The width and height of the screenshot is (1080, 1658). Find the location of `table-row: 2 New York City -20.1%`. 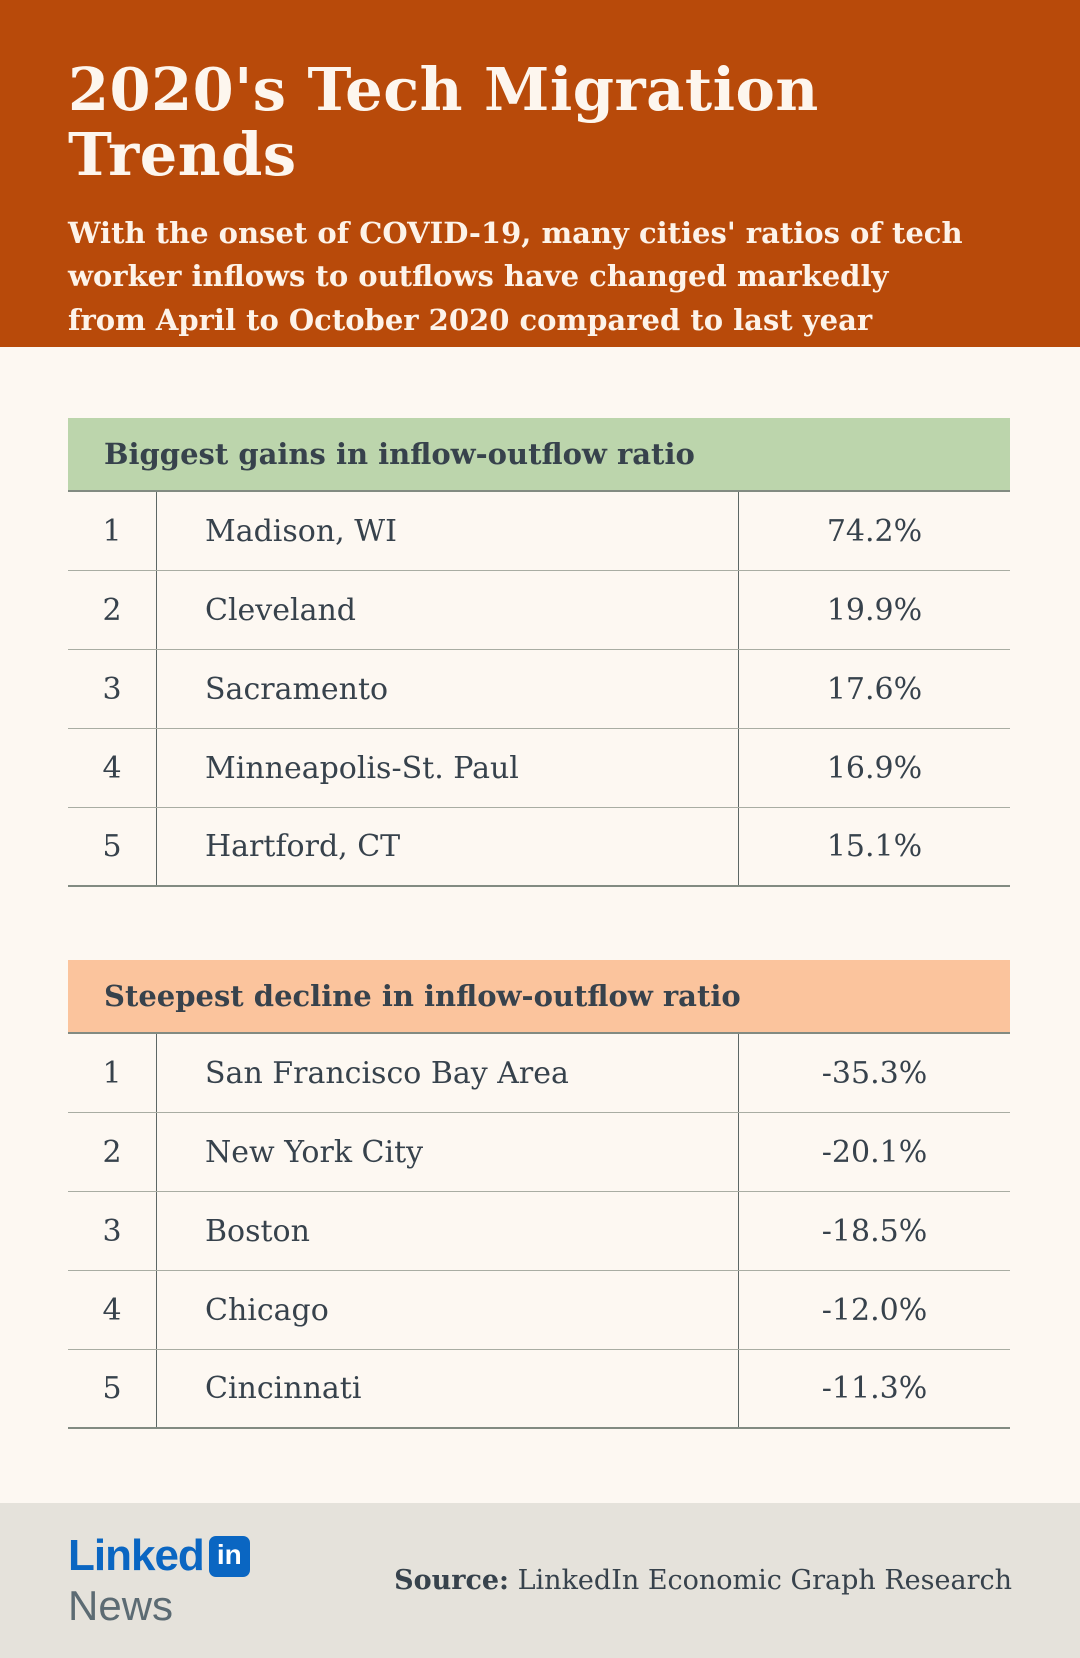

table-row: 2 New York City -20.1% is located at coordinates (539, 1152).